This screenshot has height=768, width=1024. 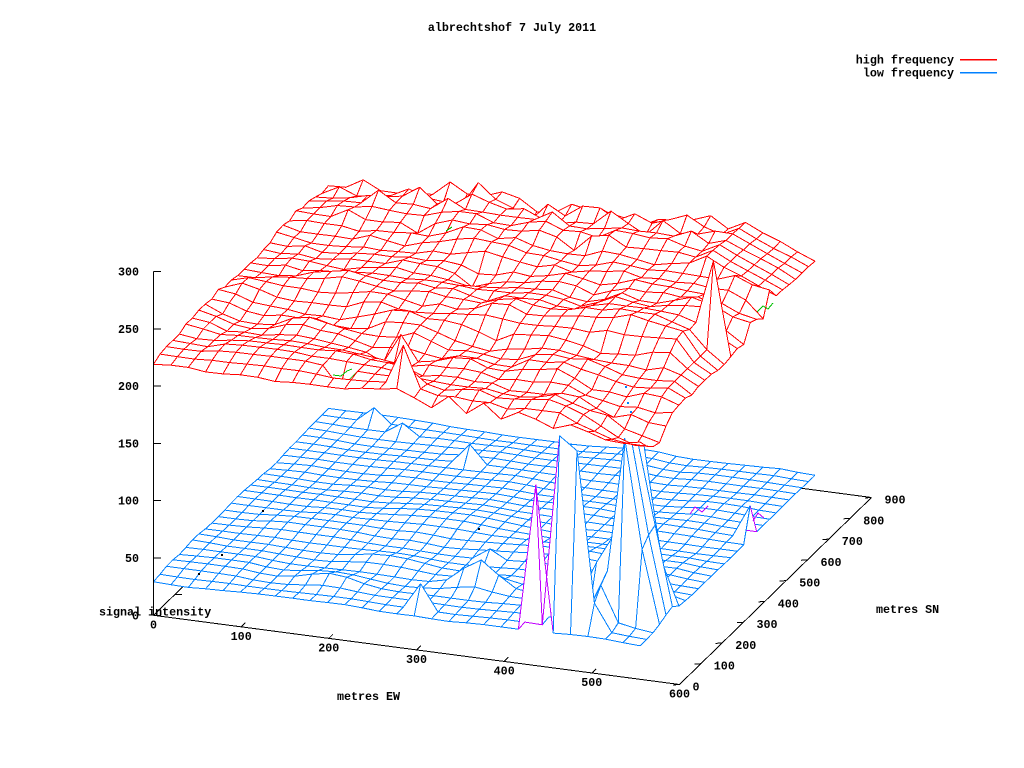 I want to click on svg-text: metres EW, so click(x=369, y=697).